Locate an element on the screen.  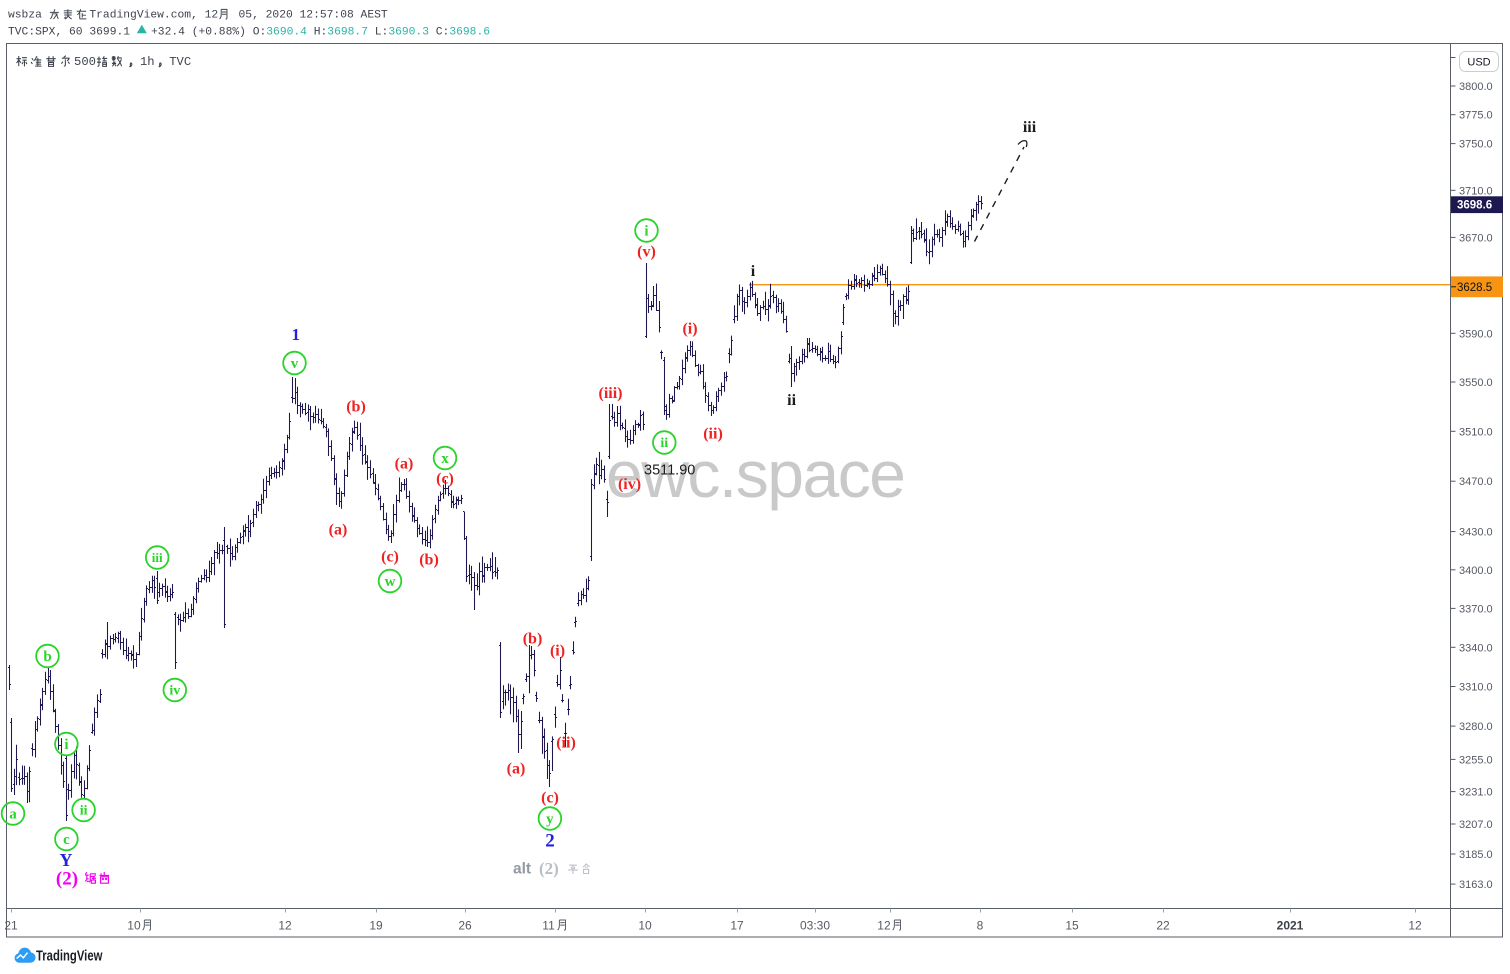
svg-text: C: is located at coordinates (439, 33).